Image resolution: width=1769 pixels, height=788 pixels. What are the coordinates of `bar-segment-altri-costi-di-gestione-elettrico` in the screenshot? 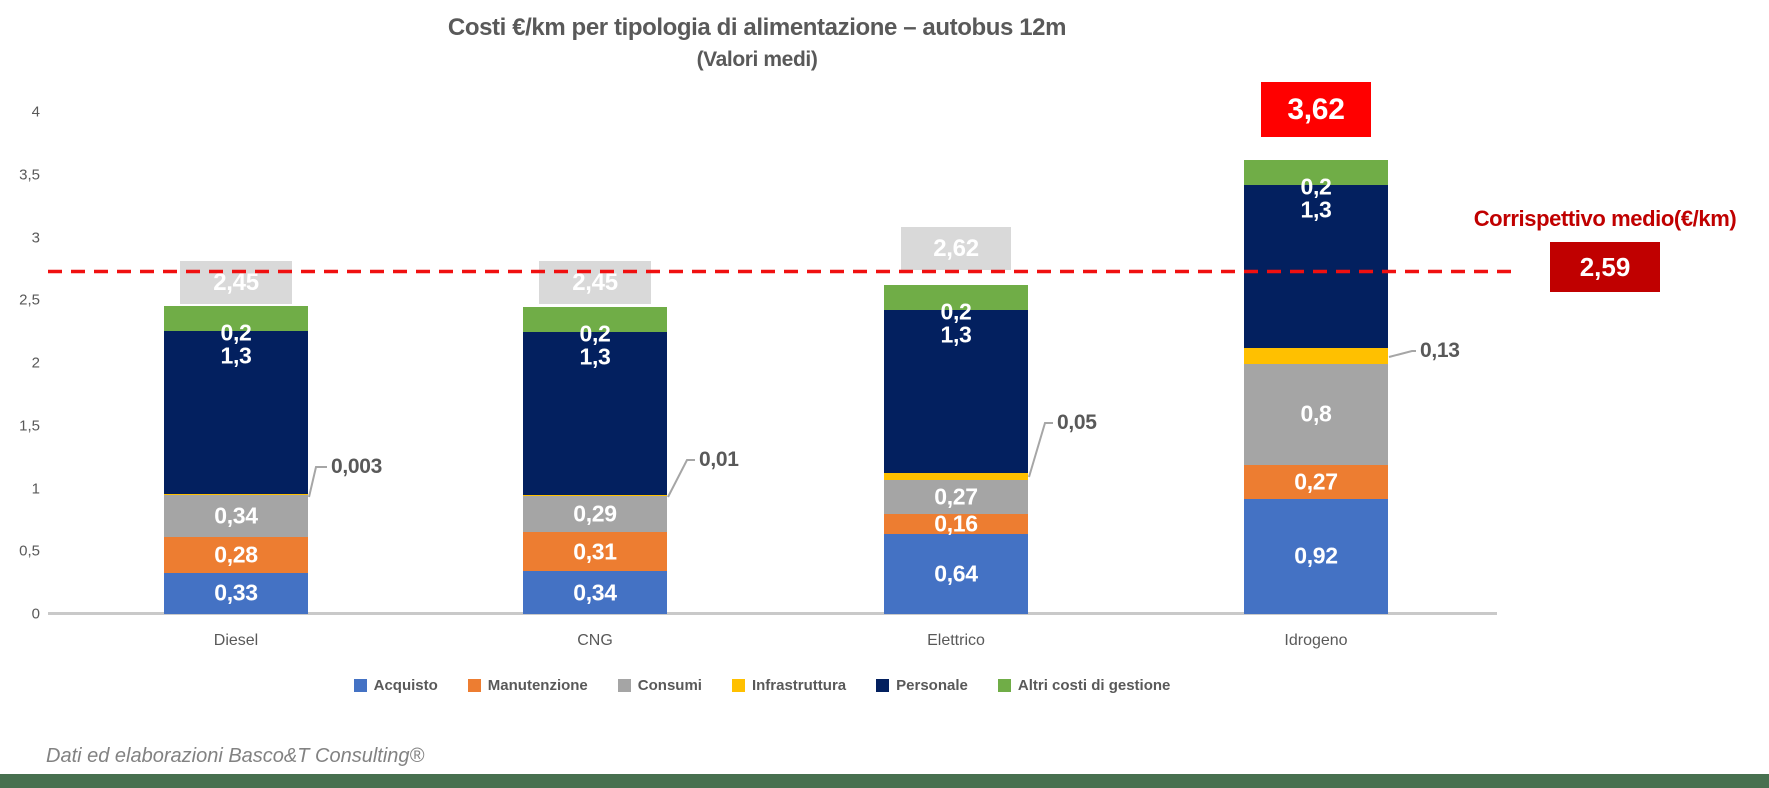 It's located at (956, 298).